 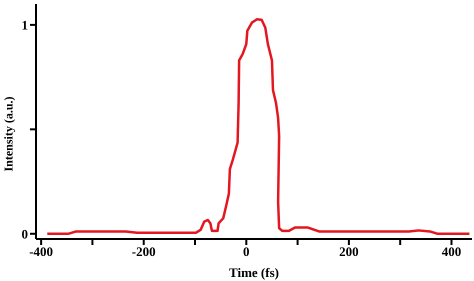 What do you see at coordinates (246, 252) in the screenshot?
I see `x-tick-label: 0` at bounding box center [246, 252].